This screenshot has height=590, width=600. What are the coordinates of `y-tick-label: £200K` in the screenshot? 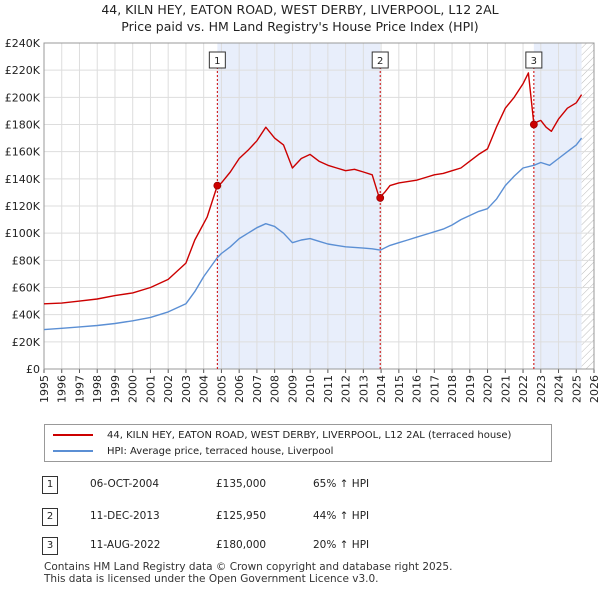 It's located at (23, 97).